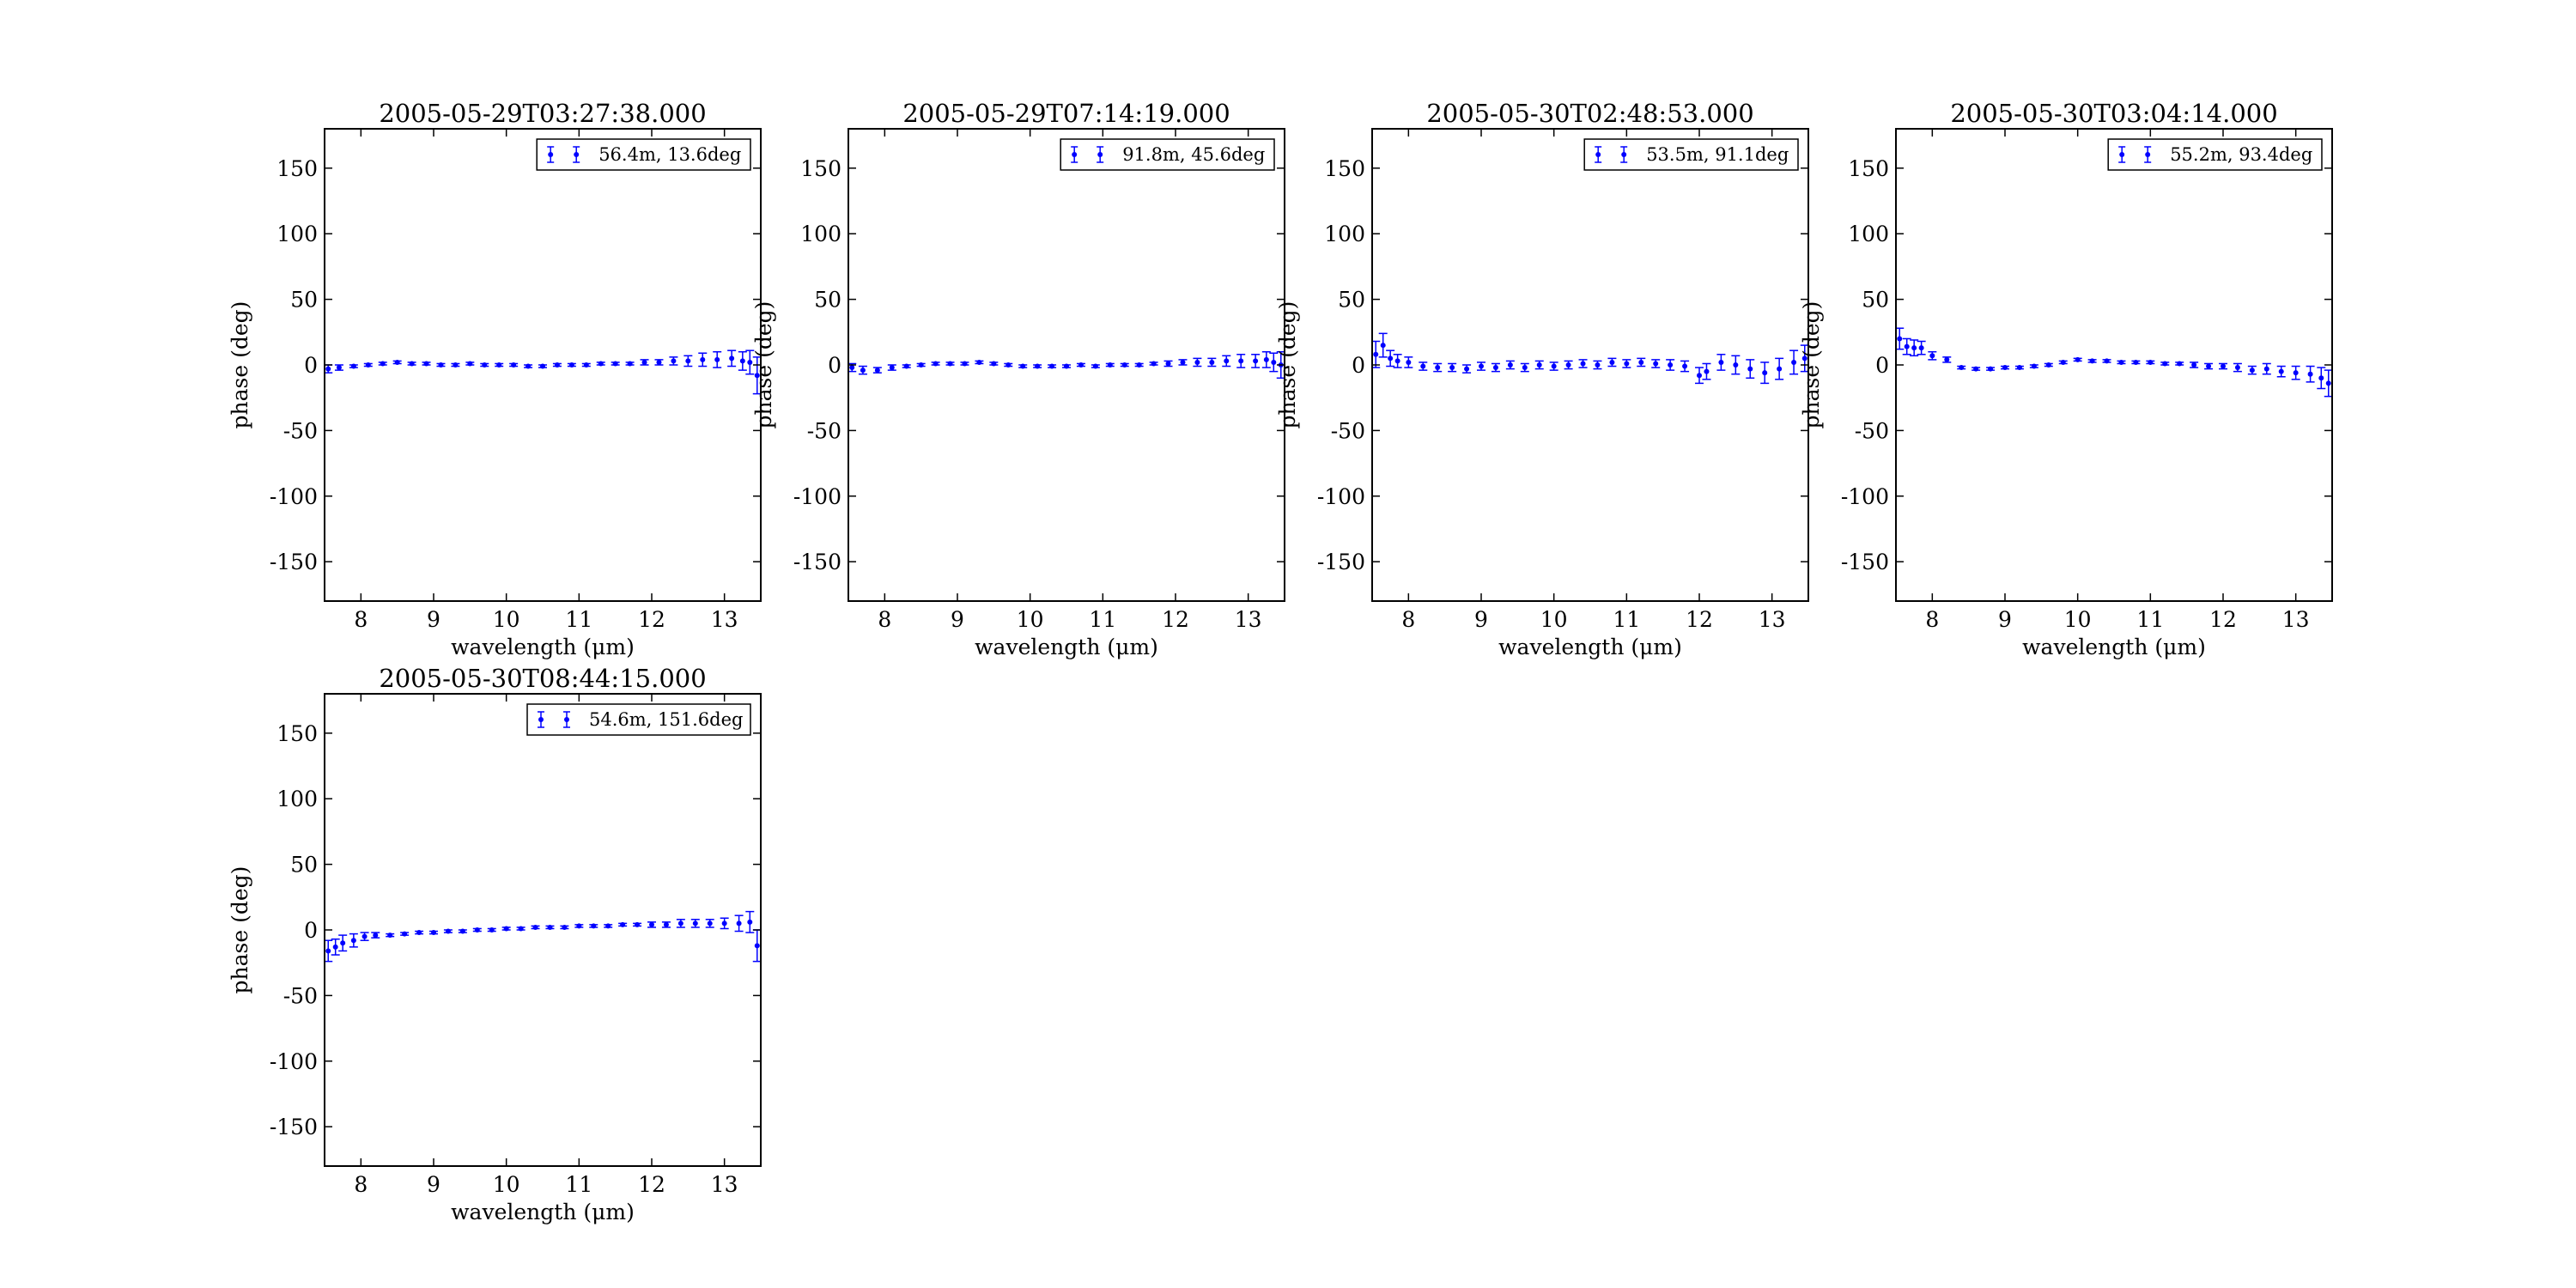 The width and height of the screenshot is (2576, 1288). What do you see at coordinates (1868, 234) in the screenshot?
I see `y-tick-label: 100` at bounding box center [1868, 234].